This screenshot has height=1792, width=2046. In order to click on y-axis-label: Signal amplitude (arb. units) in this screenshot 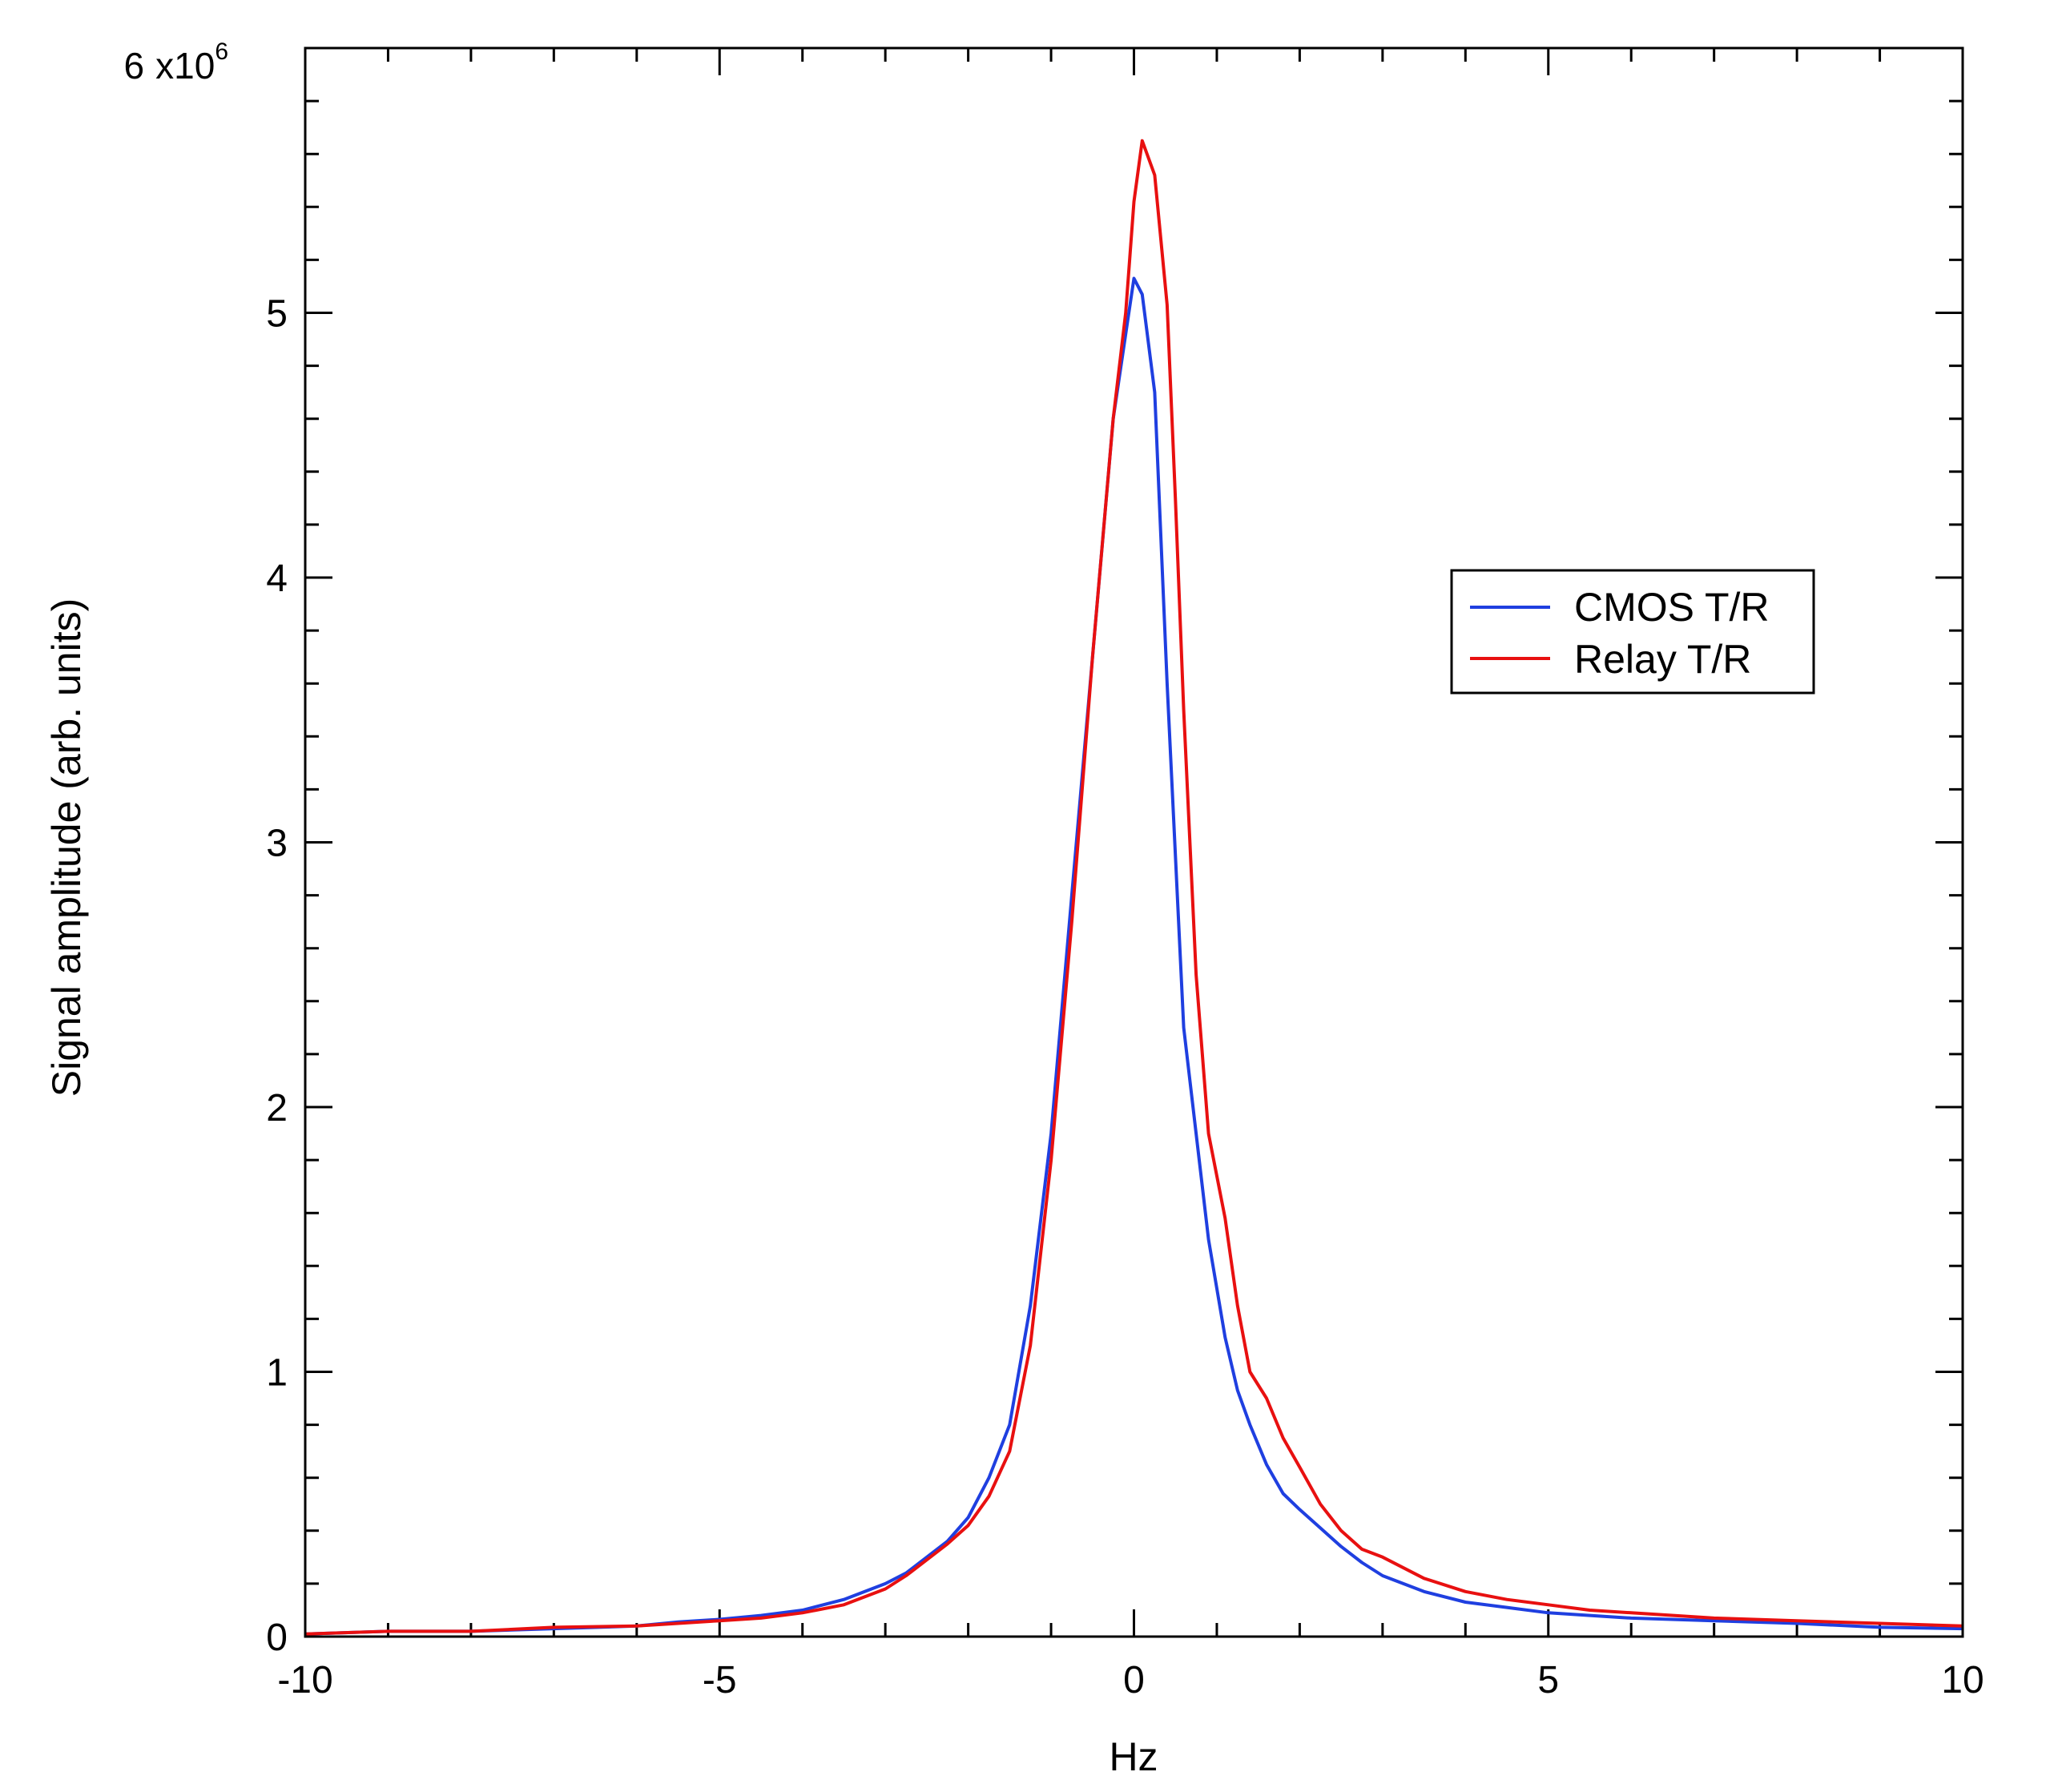, I will do `click(67, 847)`.